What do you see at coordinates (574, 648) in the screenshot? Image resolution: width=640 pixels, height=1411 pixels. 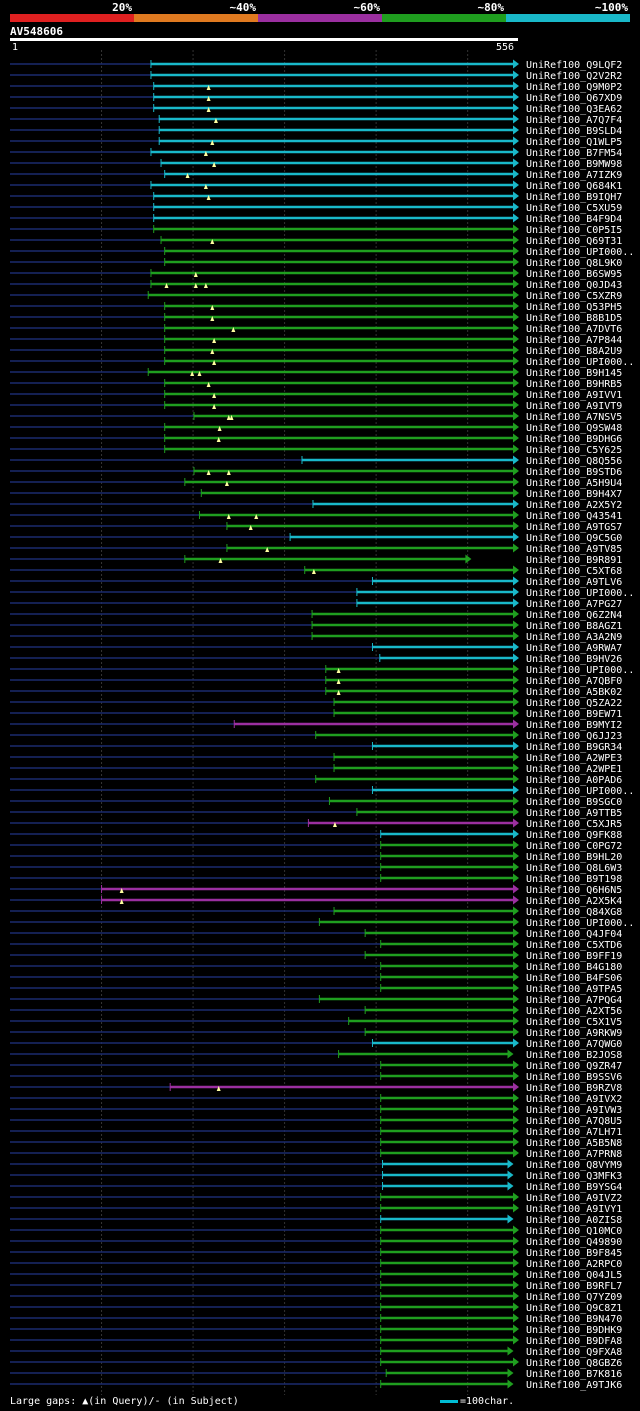 I see `hit-label: UniRef100_A9RWA7` at bounding box center [574, 648].